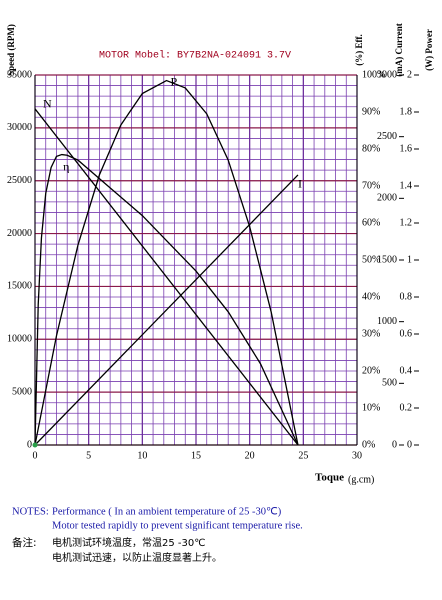 This screenshot has height=600, width=442. I want to click on y-tick-label: 40%, so click(371, 296).